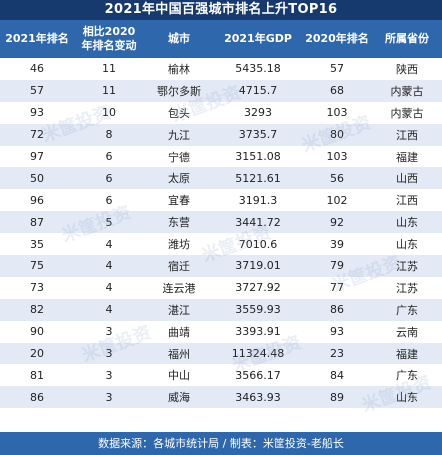 The width and height of the screenshot is (442, 455). I want to click on rank-2020-cell: 68, so click(337, 91).